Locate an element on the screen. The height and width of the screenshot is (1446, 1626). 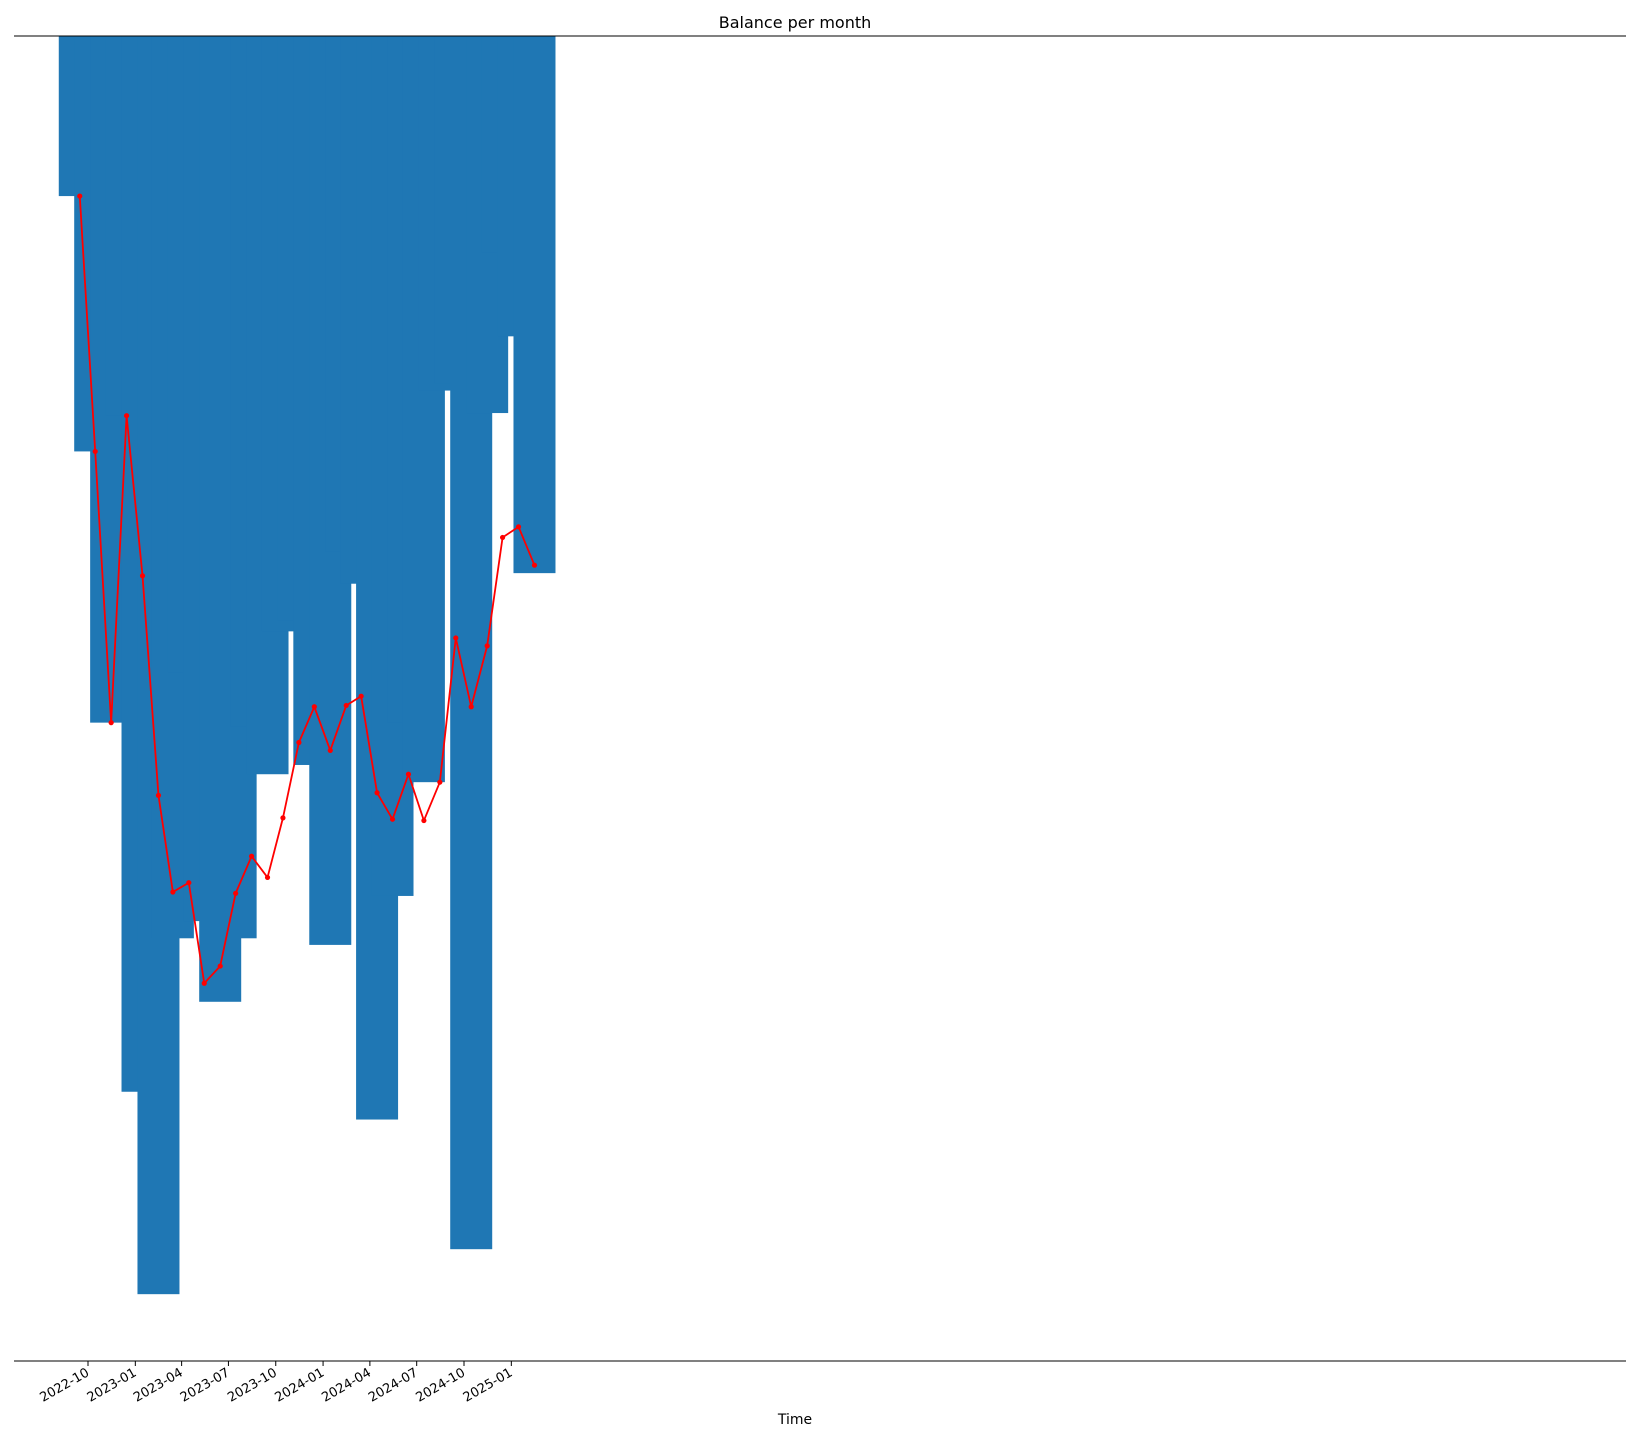
x-tick-label-2024-07: 2024-07 is located at coordinates (393, 1385).